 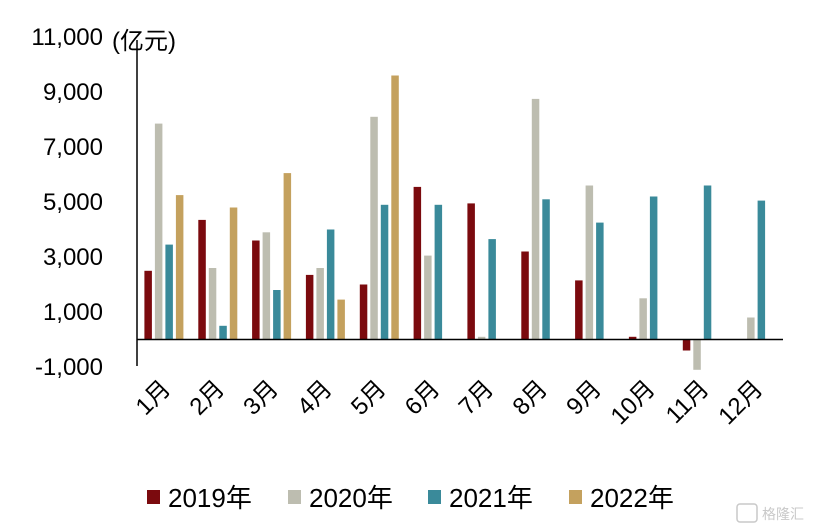 I want to click on bar-2022年-2月, so click(x=233, y=273).